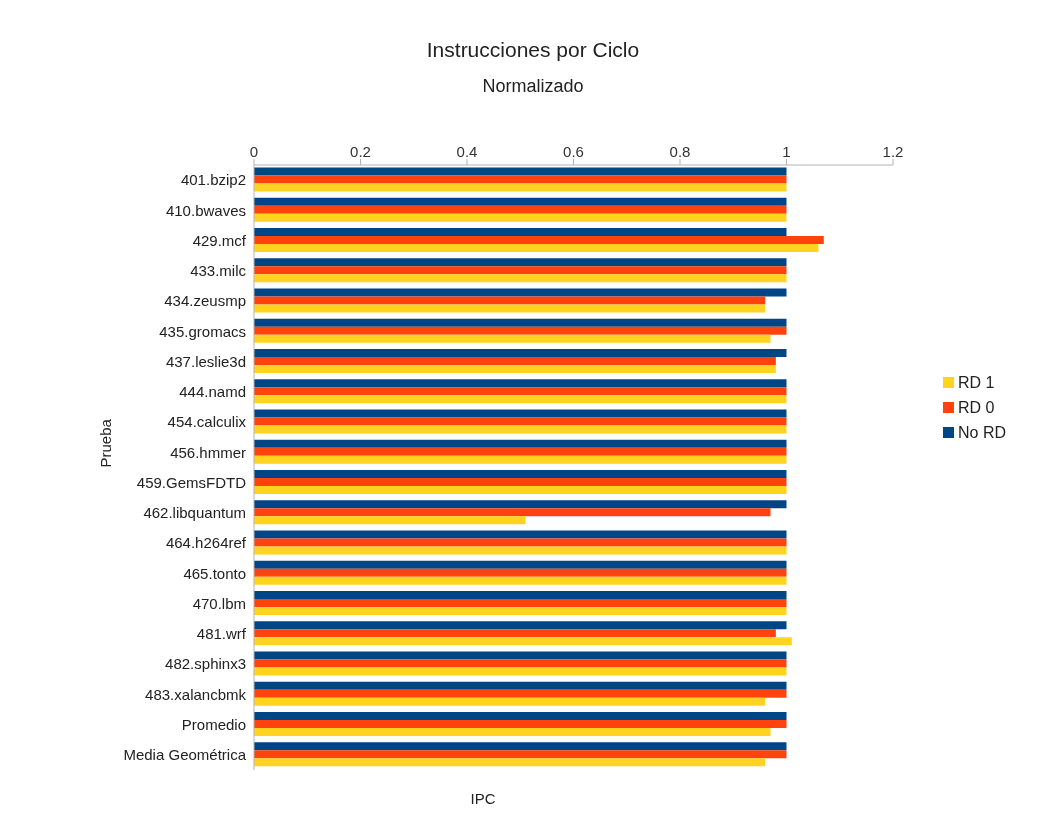  I want to click on legend-label: RD 0, so click(976, 408).